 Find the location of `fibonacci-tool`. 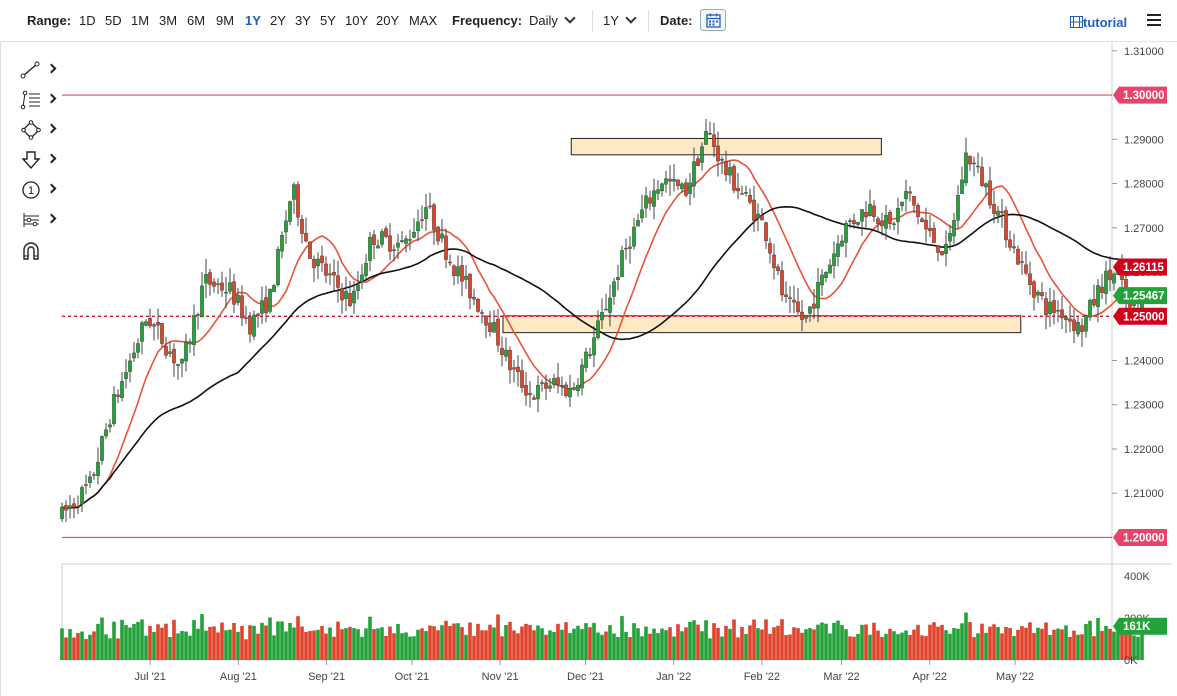

fibonacci-tool is located at coordinates (38, 100).